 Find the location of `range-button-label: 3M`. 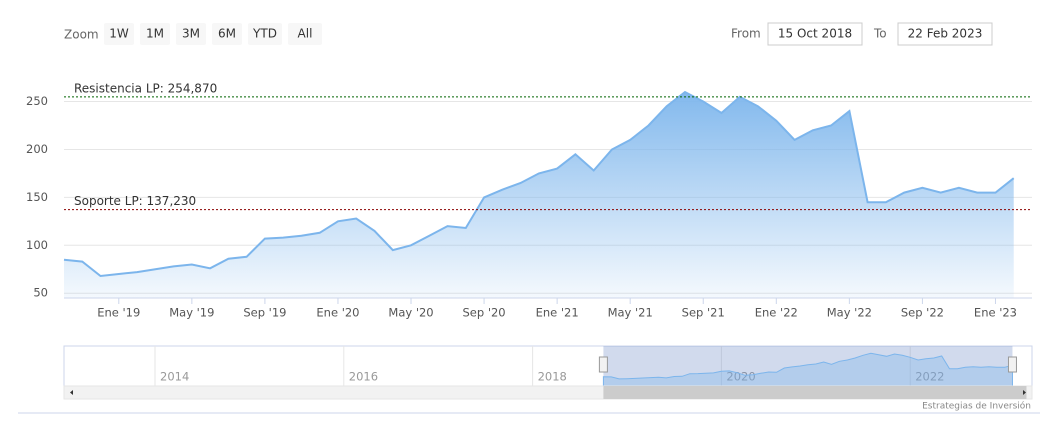

range-button-label: 3M is located at coordinates (191, 34).